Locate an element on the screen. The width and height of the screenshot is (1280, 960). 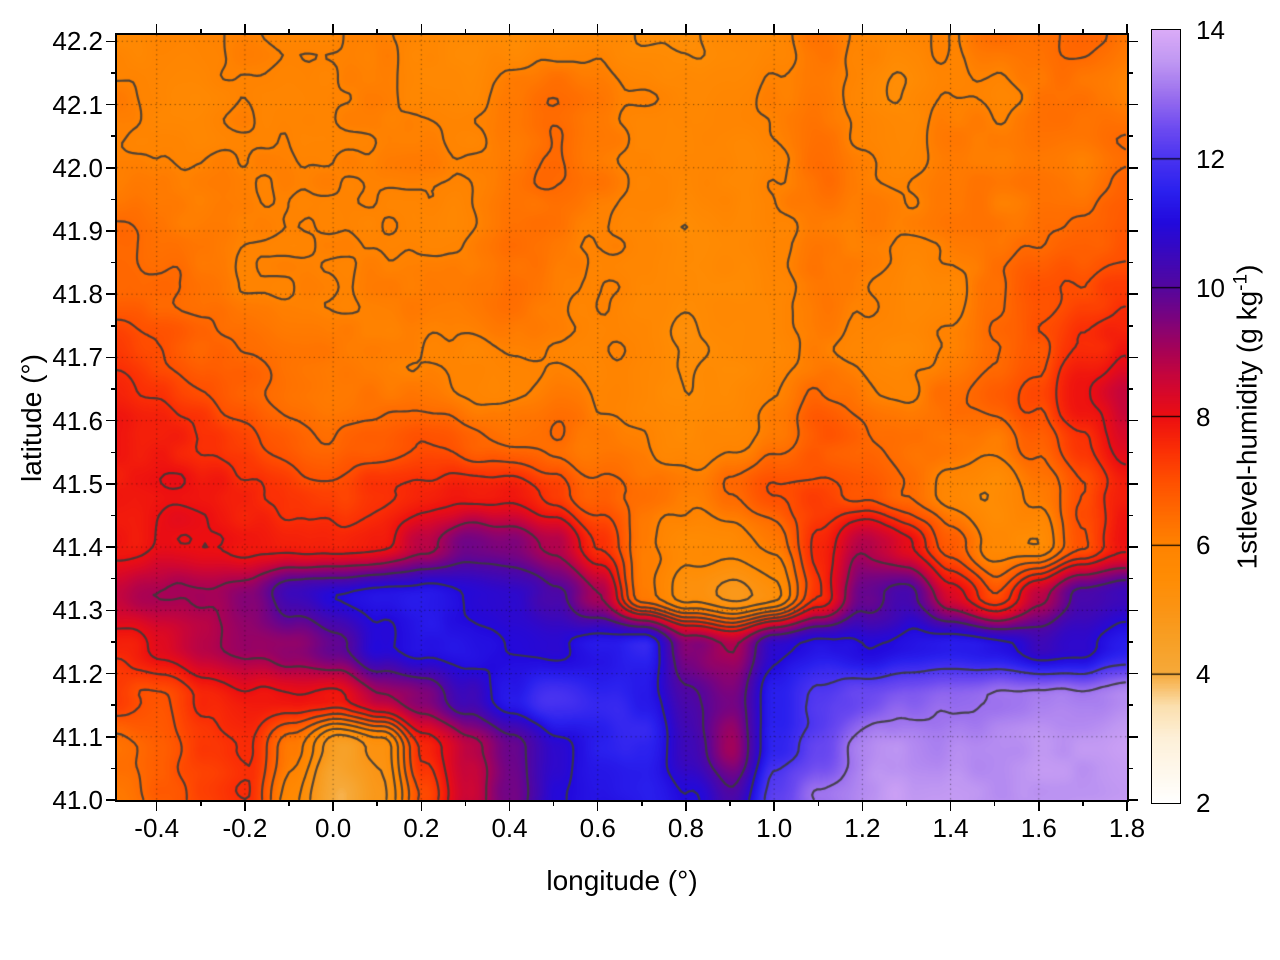
colorbar-tick-label: 4 is located at coordinates (1203, 674).